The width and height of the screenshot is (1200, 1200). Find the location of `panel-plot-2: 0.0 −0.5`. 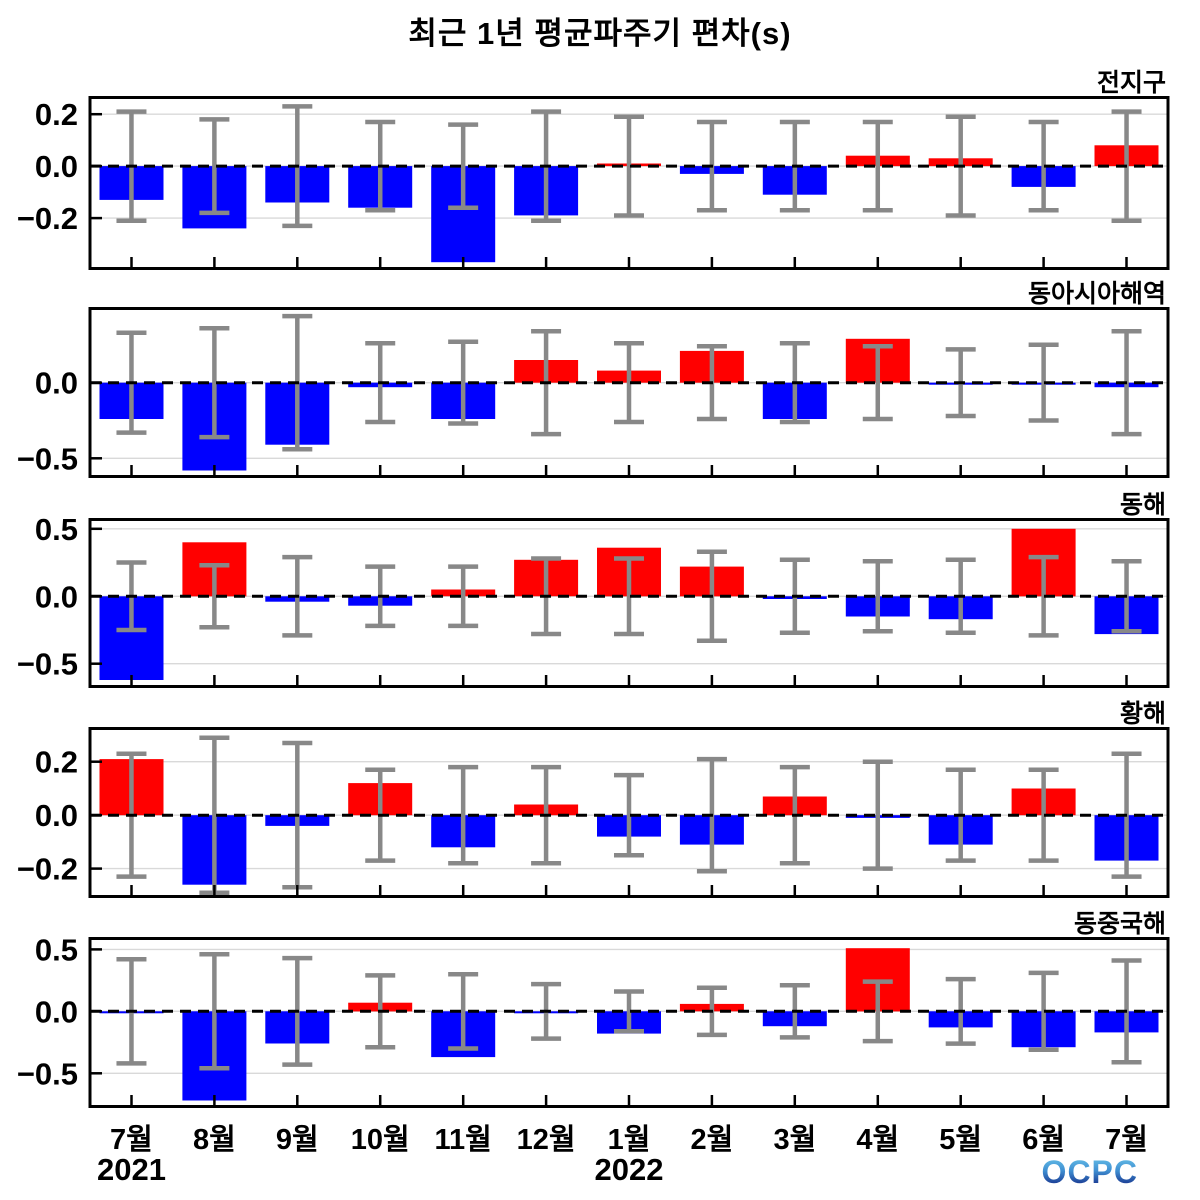

panel-plot-2: 0.0 −0.5 is located at coordinates (593, 392).